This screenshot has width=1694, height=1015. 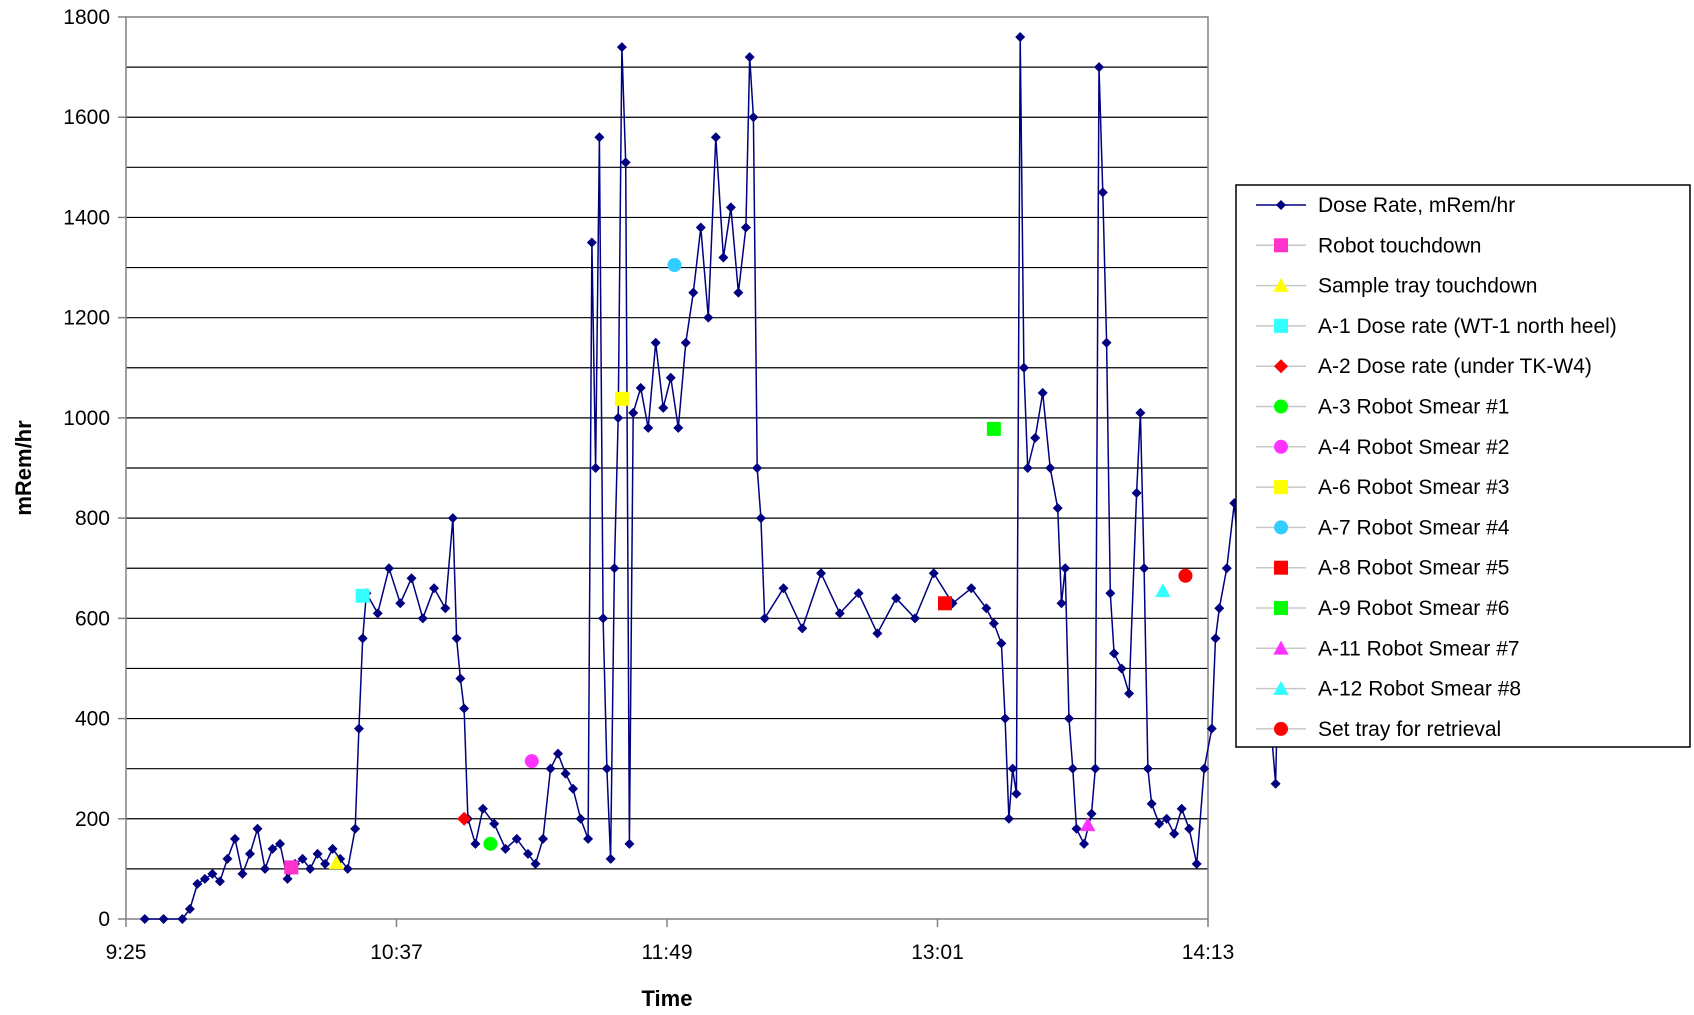 I want to click on y-tick-label: 200, so click(x=92, y=819).